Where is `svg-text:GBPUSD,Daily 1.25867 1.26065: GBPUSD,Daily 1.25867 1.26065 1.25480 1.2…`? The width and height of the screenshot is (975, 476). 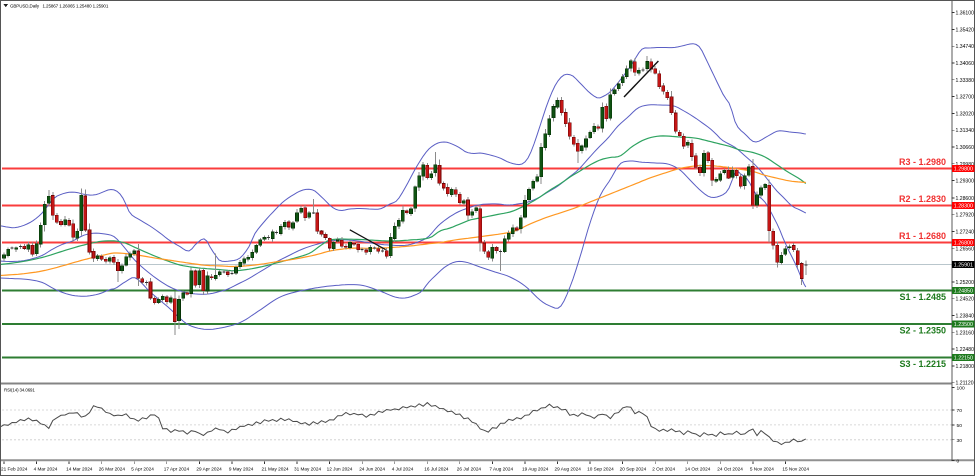
svg-text:GBPUSD,Daily 1.25867 1.26065: GBPUSD,Daily 1.25867 1.26065 1.25480 1.2… is located at coordinates (59, 5).